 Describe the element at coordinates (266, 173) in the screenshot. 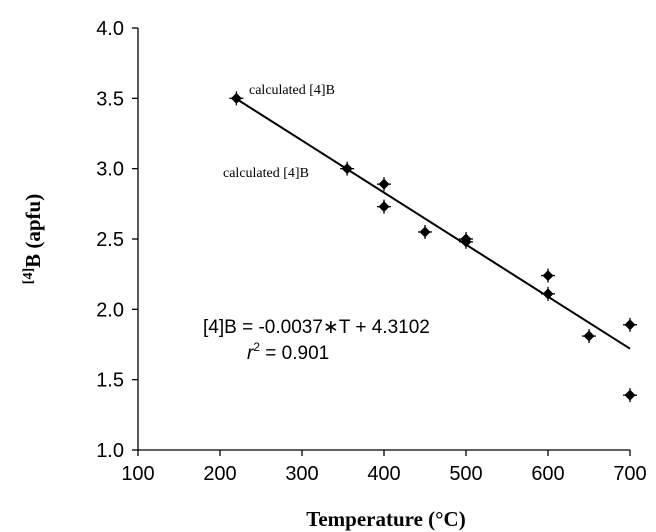

I see `point-label-2: calculated [4]B` at that location.